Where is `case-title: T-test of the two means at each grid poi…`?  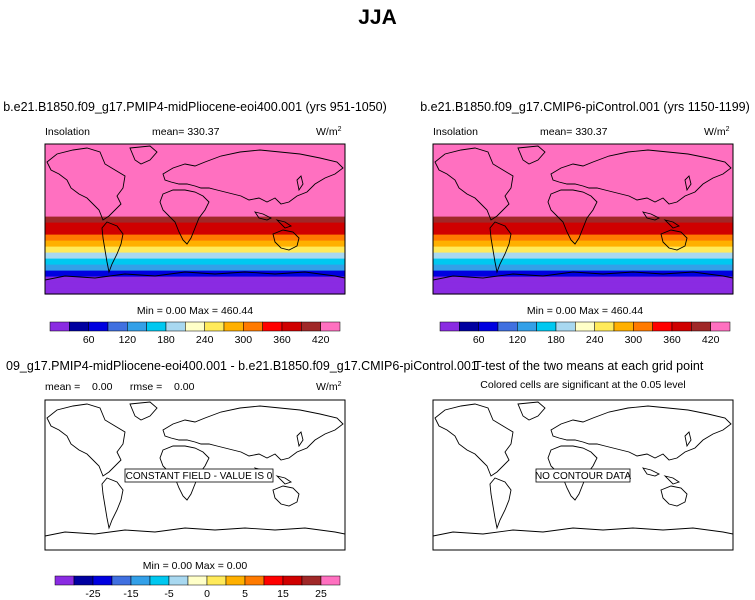 case-title: T-test of the two means at each grid poi… is located at coordinates (589, 366).